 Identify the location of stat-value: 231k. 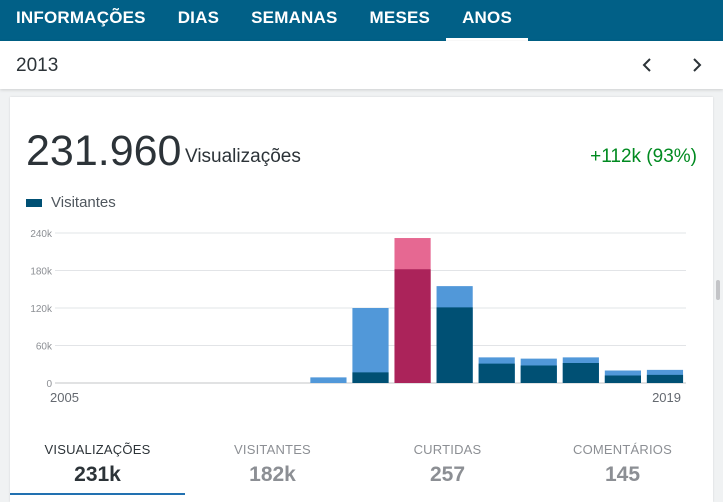
(97, 474).